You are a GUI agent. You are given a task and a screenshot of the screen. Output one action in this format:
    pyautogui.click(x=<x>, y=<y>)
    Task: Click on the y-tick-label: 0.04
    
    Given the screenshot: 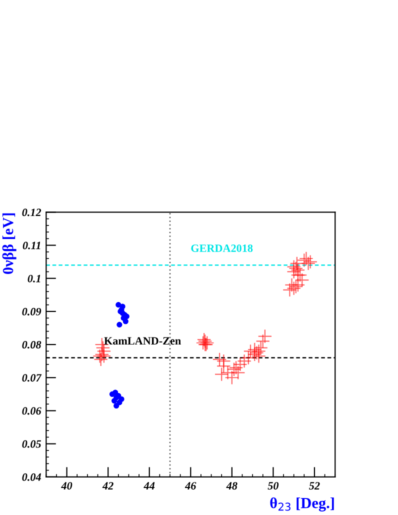 What is the action you would take?
    pyautogui.click(x=31, y=477)
    